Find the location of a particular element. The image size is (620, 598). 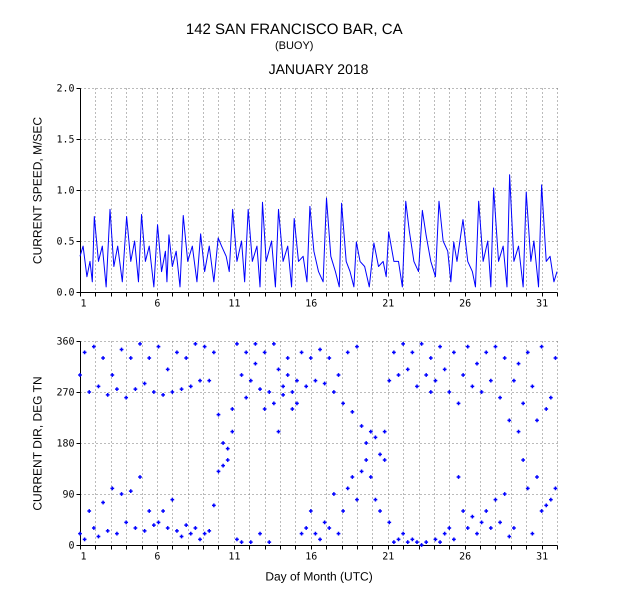

y-tick-label: 180 is located at coordinates (65, 444).